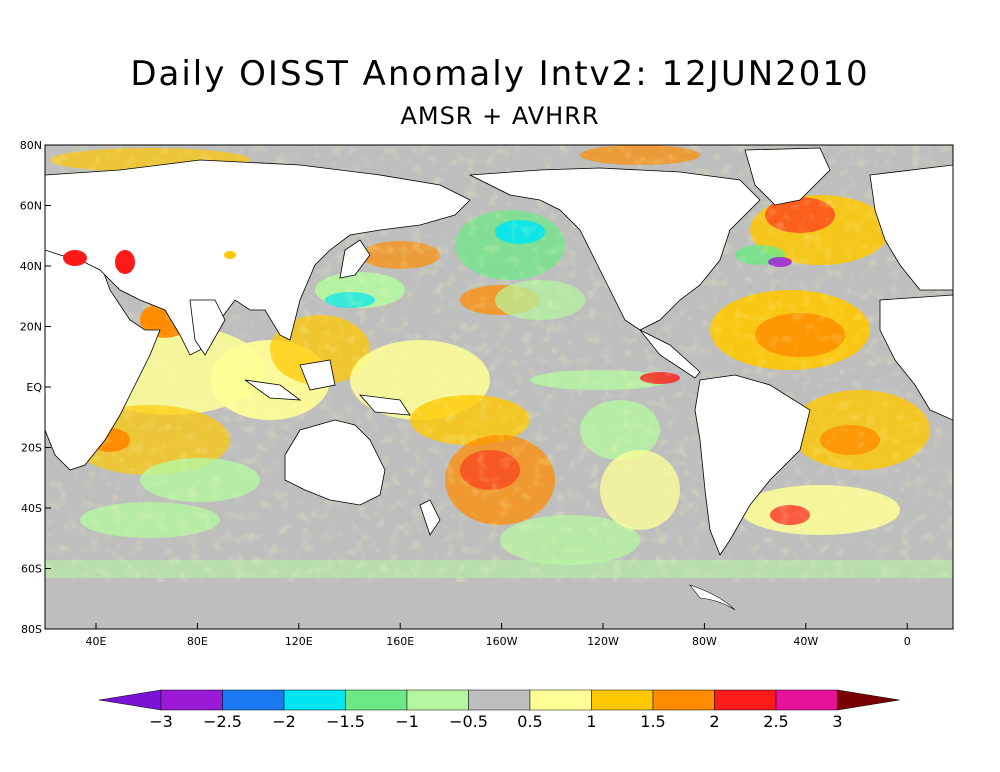 Image resolution: width=1000 pixels, height=772 pixels. Describe the element at coordinates (130, 700) in the screenshot. I see `colorbar-under-arrow` at that location.